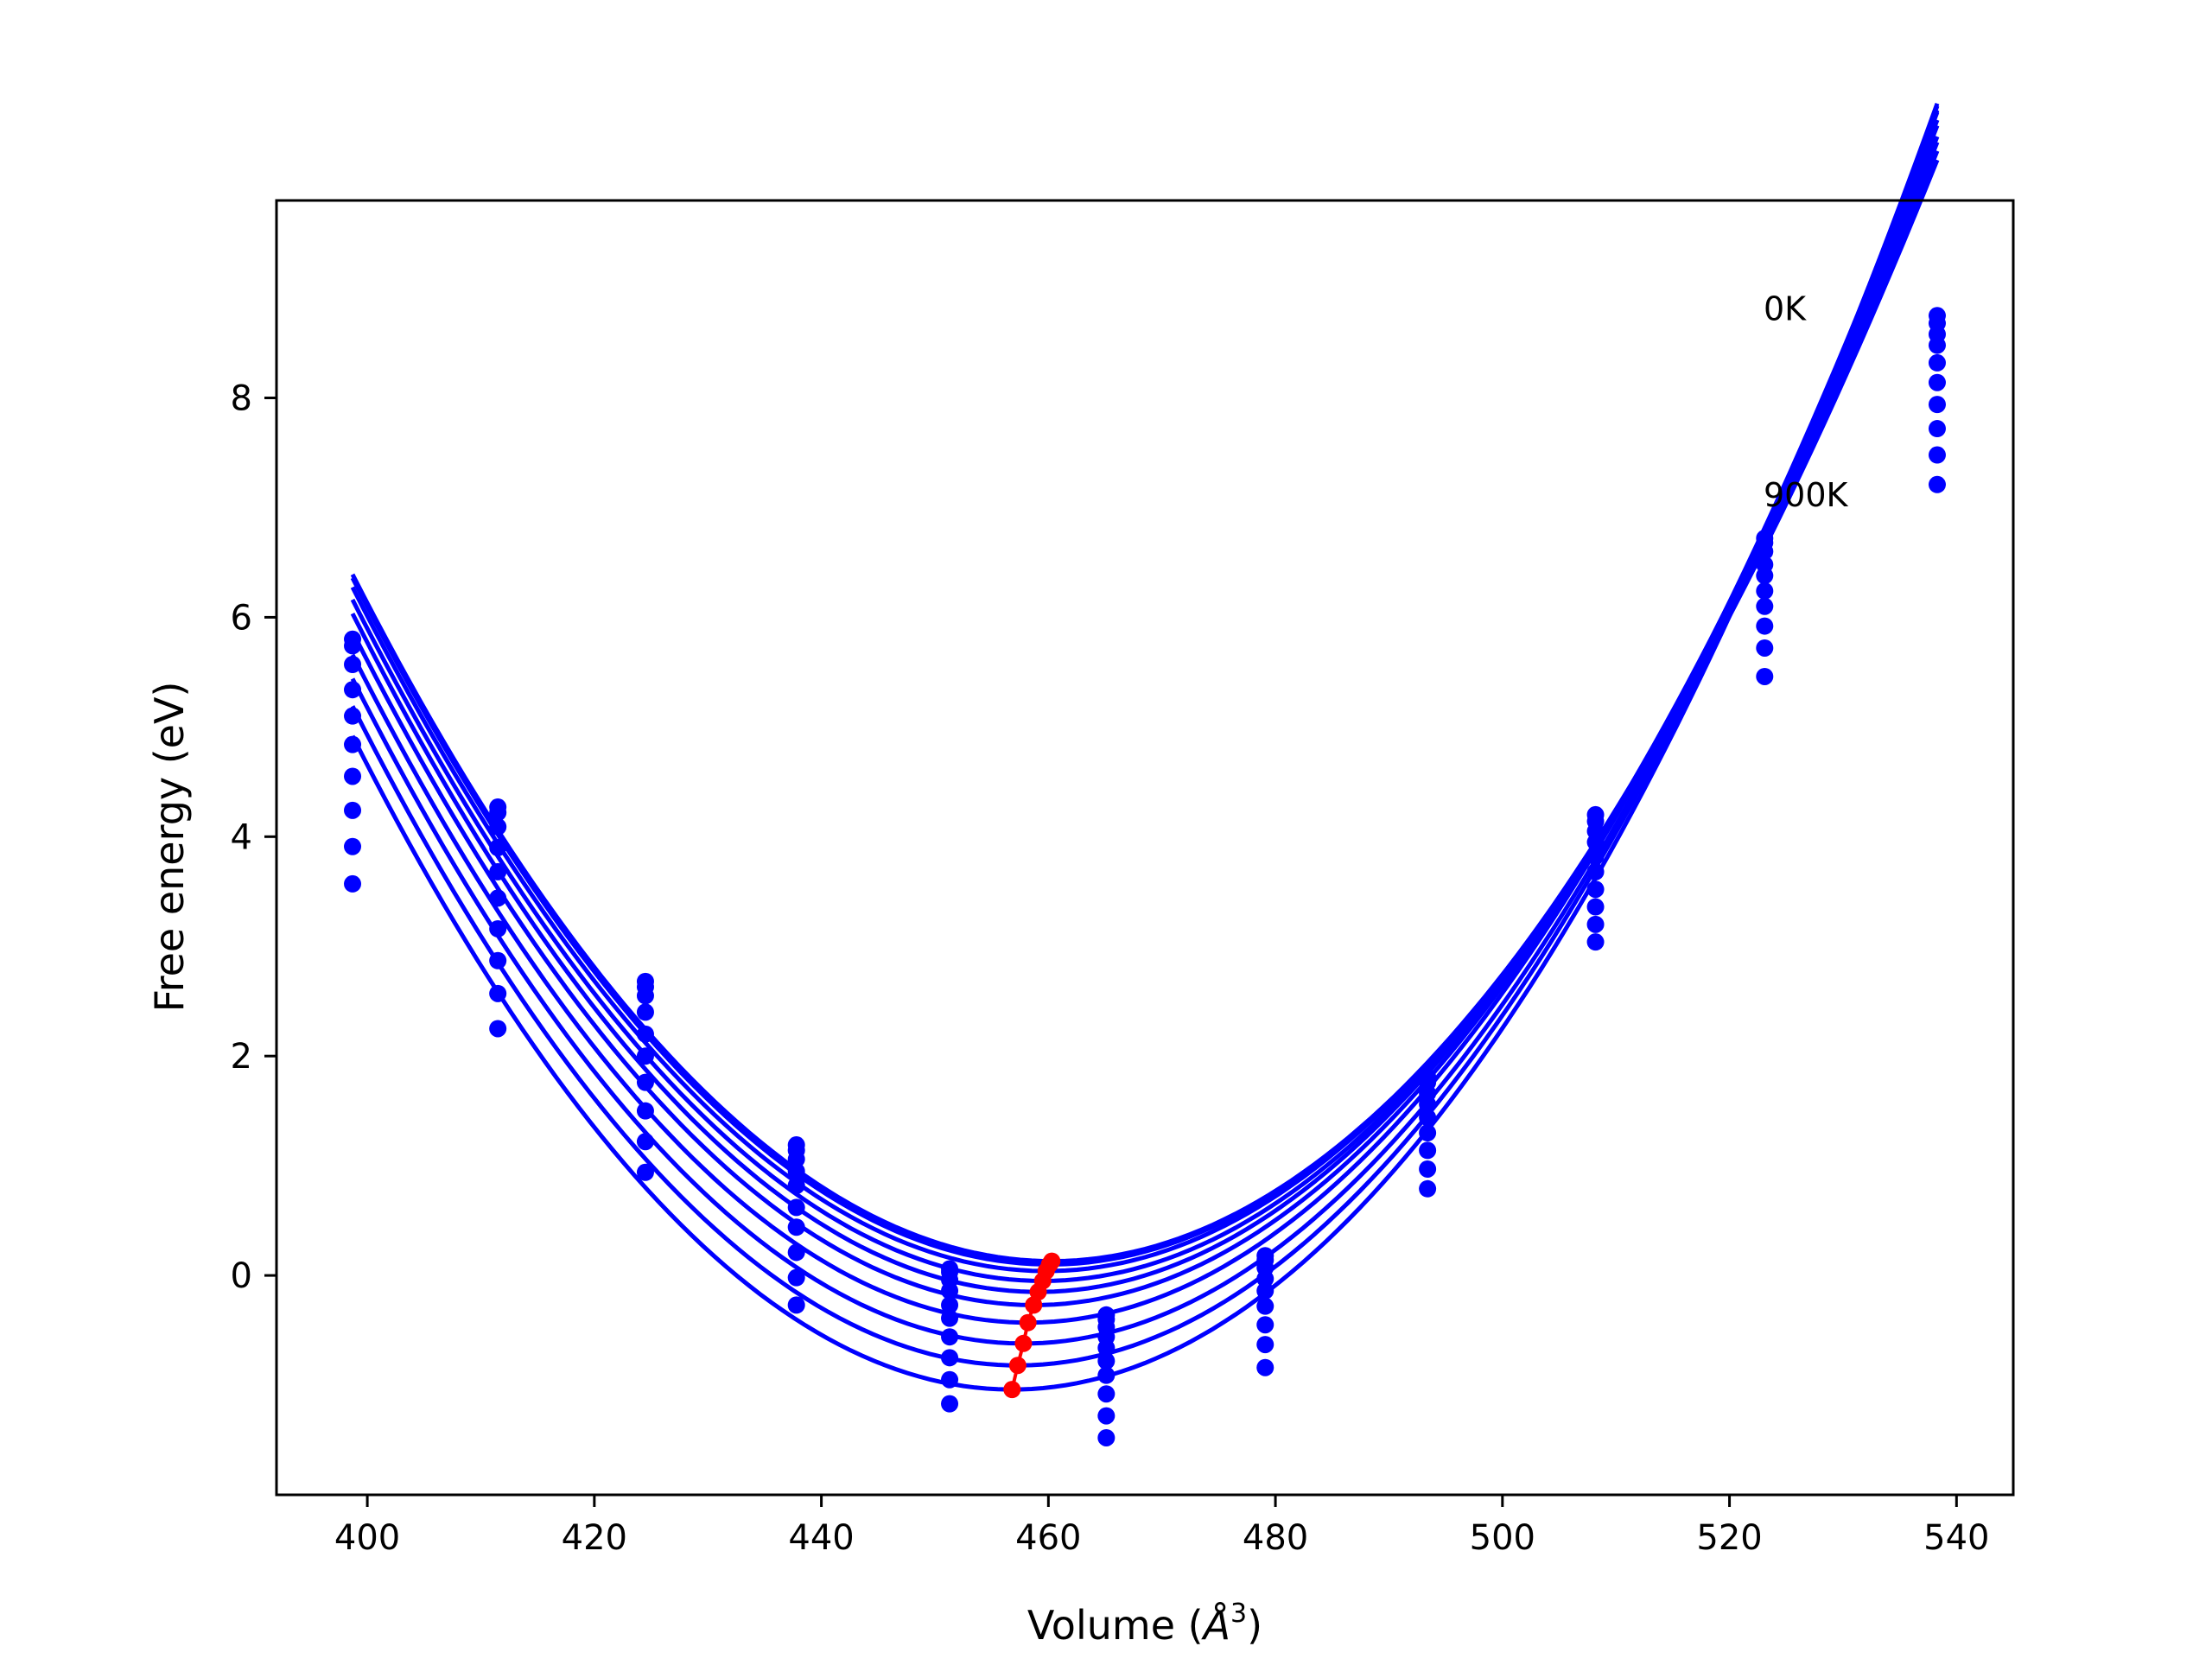  What do you see at coordinates (1806, 495) in the screenshot?
I see `annotation-1: 900K` at bounding box center [1806, 495].